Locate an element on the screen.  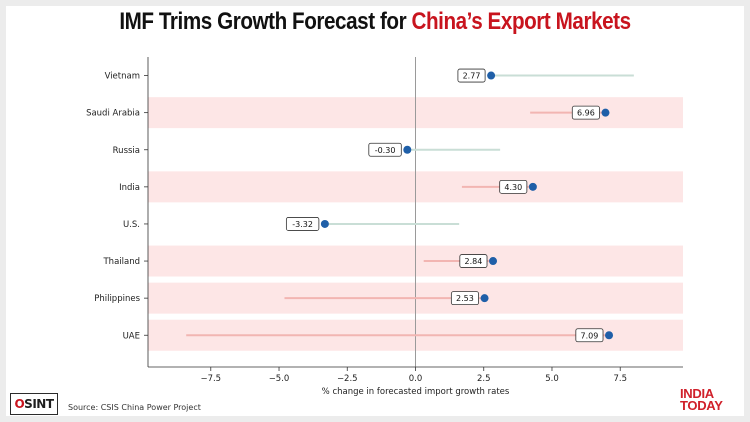
value-label: 2.53 is located at coordinates (465, 298).